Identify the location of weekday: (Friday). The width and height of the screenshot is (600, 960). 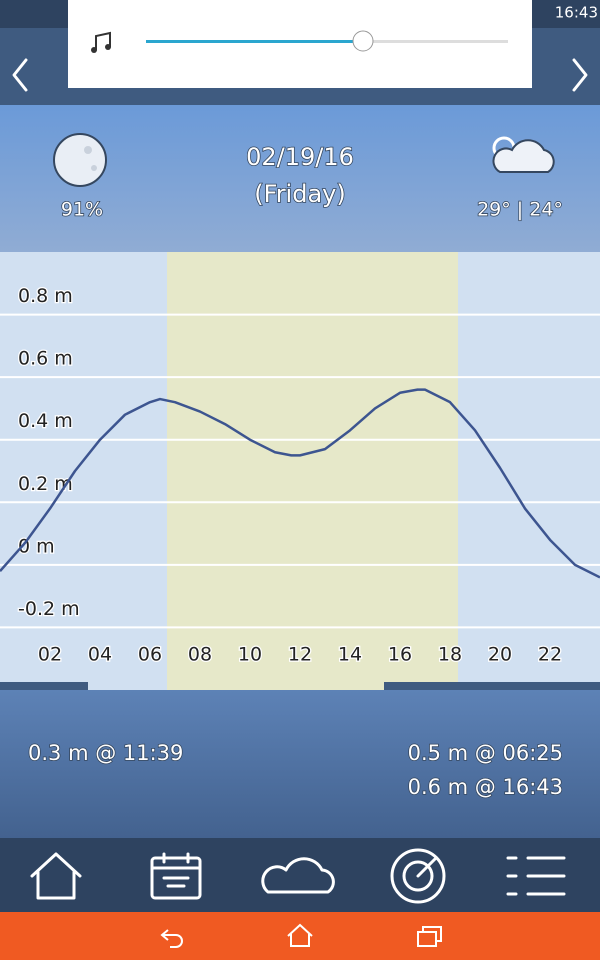
(299, 194).